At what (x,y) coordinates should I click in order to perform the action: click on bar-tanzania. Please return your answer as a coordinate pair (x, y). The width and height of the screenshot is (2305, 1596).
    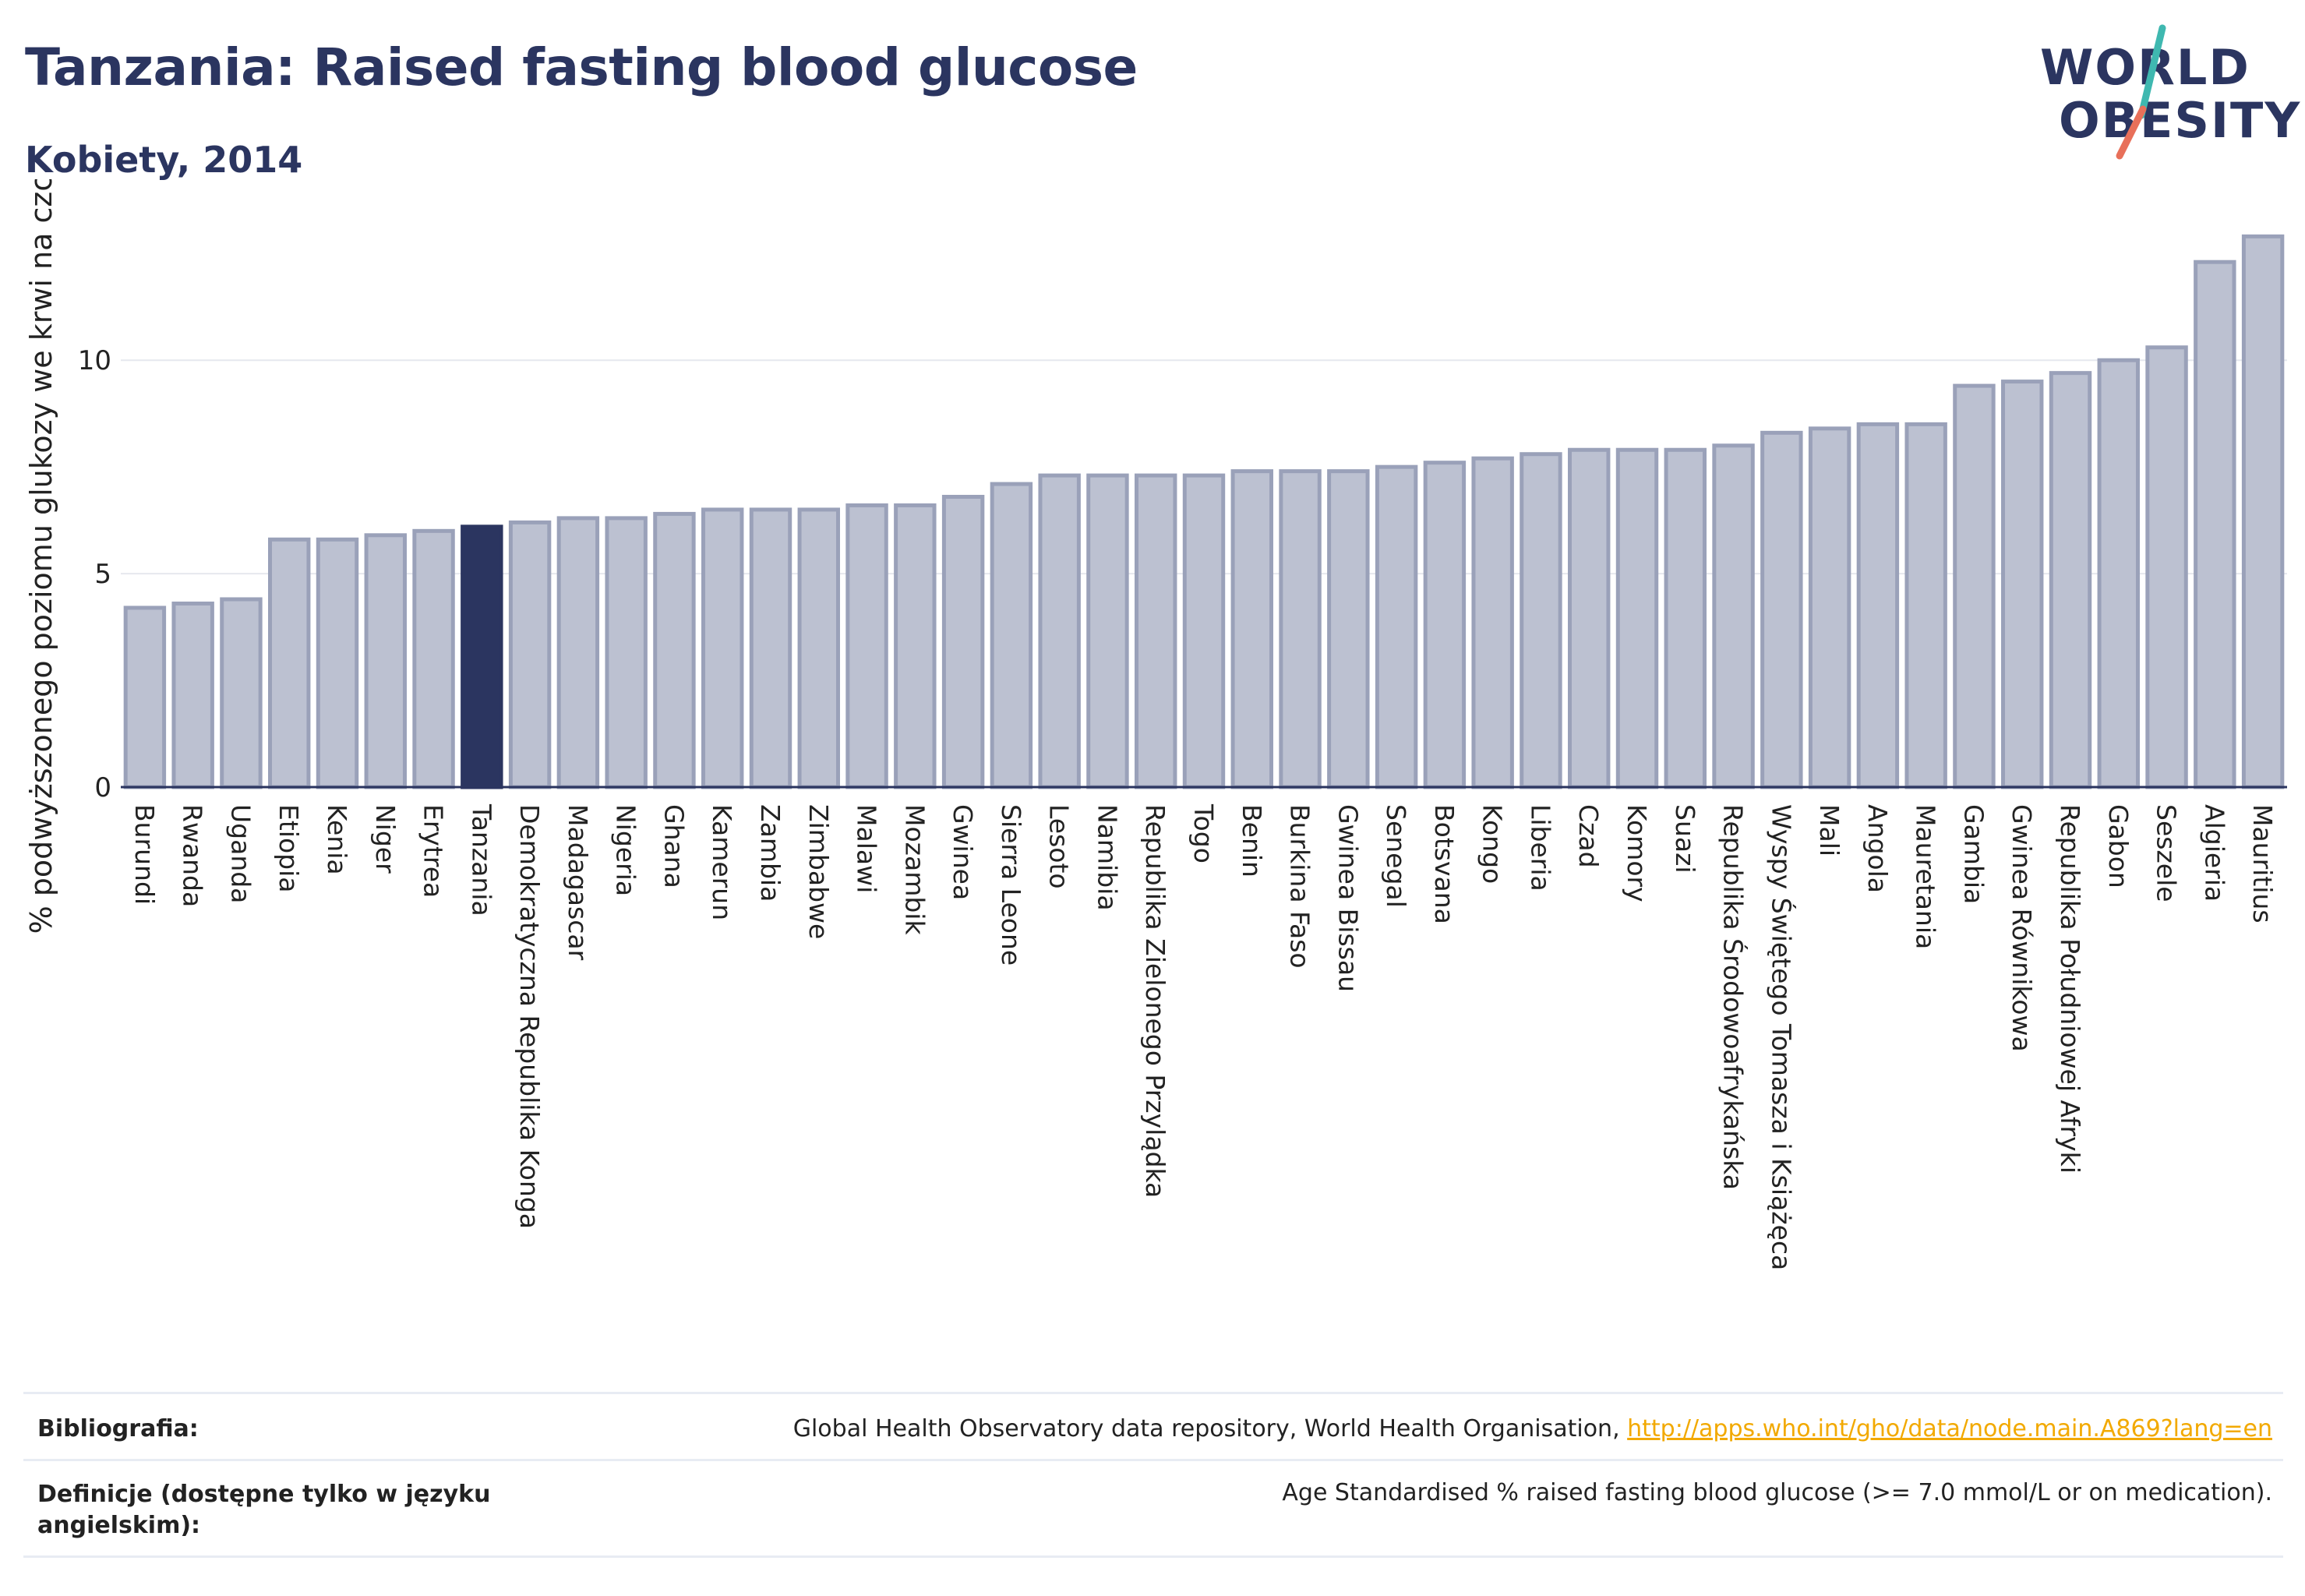
    Looking at the image, I should click on (482, 656).